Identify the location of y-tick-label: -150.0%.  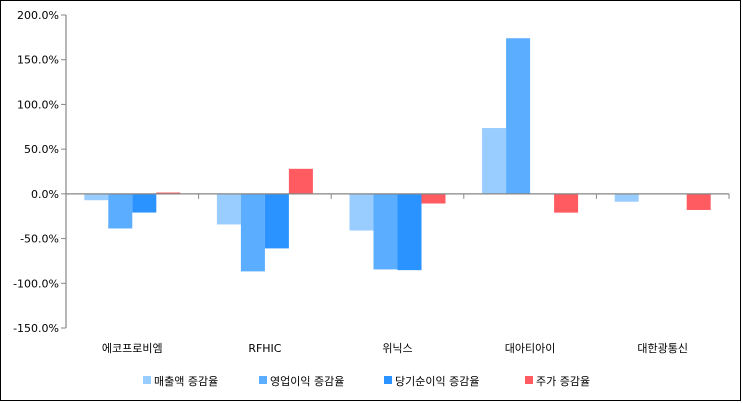
(36, 328).